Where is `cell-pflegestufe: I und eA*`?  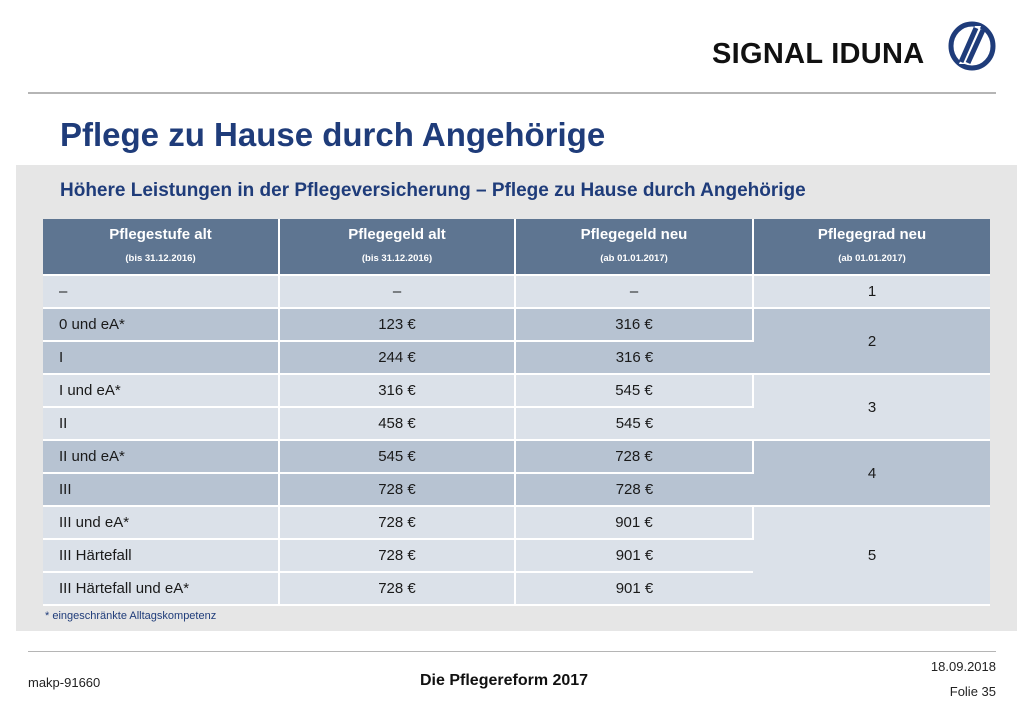
cell-pflegestufe: I und eA* is located at coordinates (161, 391).